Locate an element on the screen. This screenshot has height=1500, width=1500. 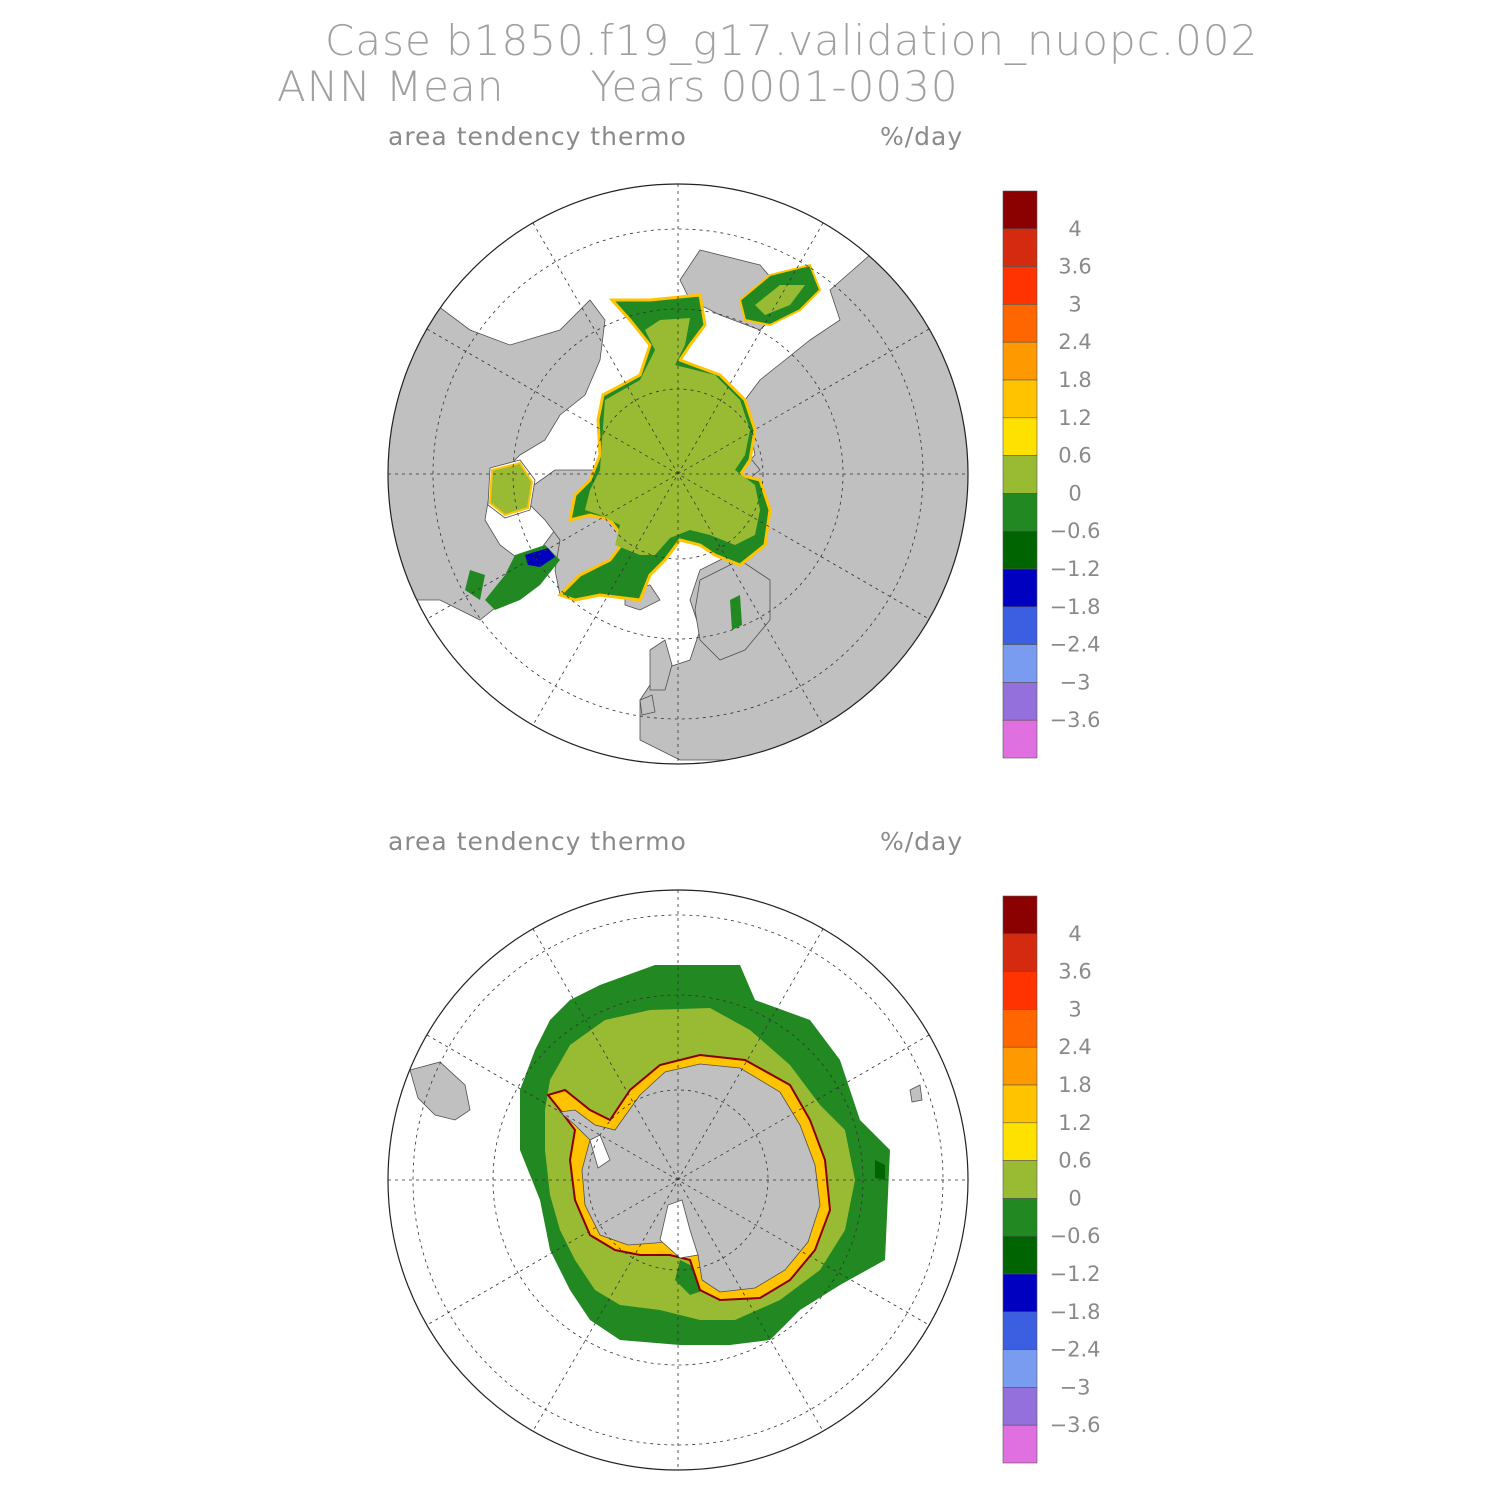
south-graticule is located at coordinates (678, 1180).